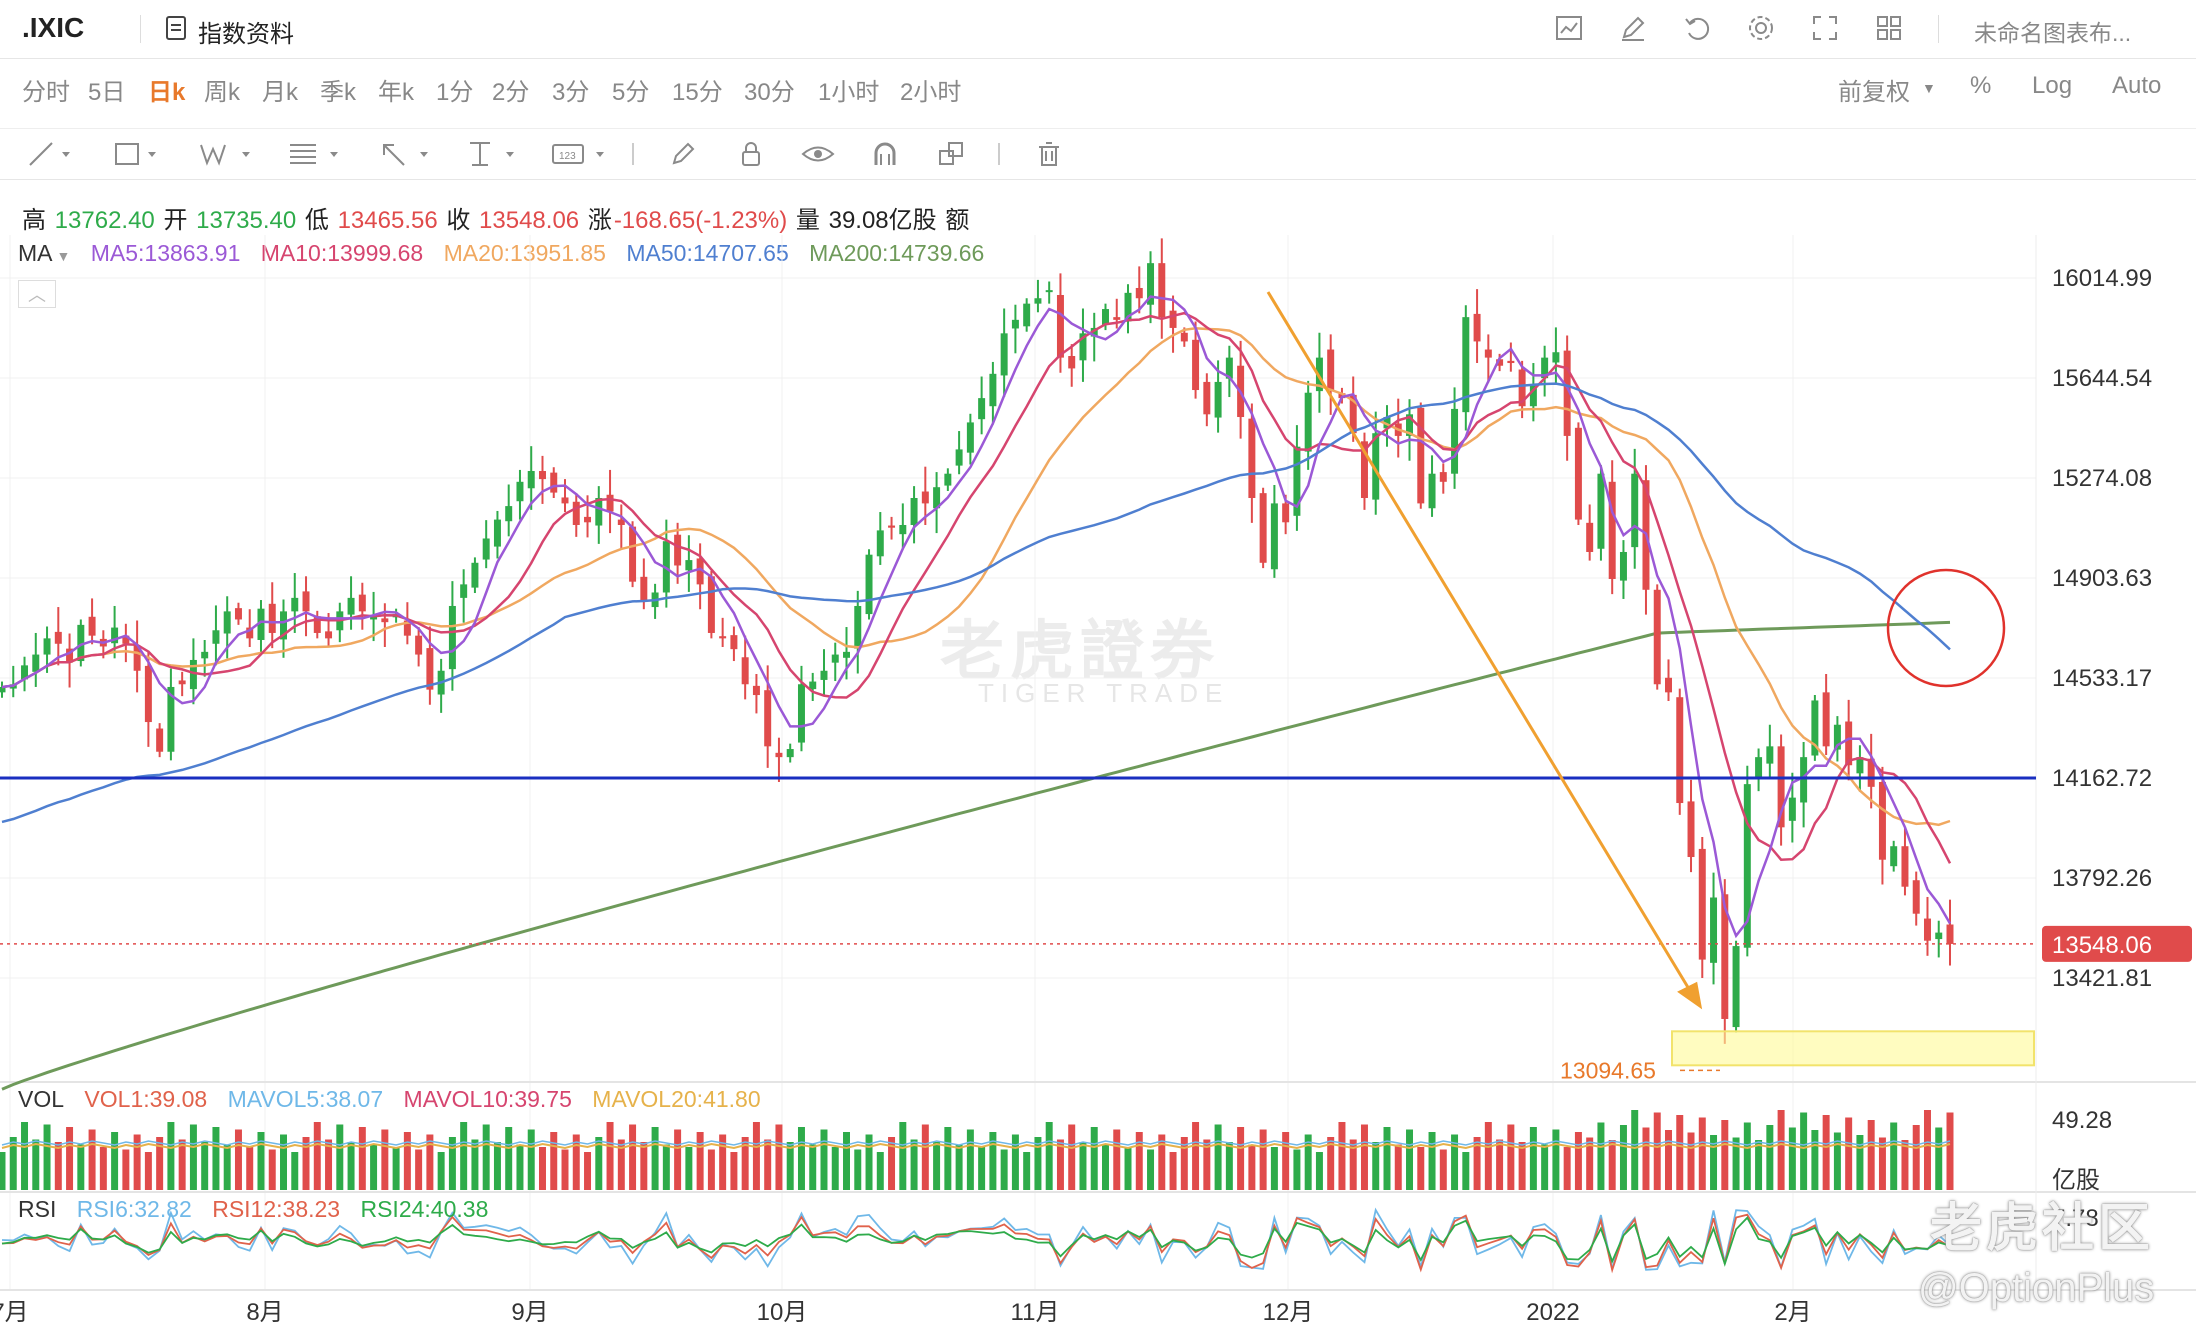  Describe the element at coordinates (396, 92) in the screenshot. I see `period-tab: 年k` at that location.